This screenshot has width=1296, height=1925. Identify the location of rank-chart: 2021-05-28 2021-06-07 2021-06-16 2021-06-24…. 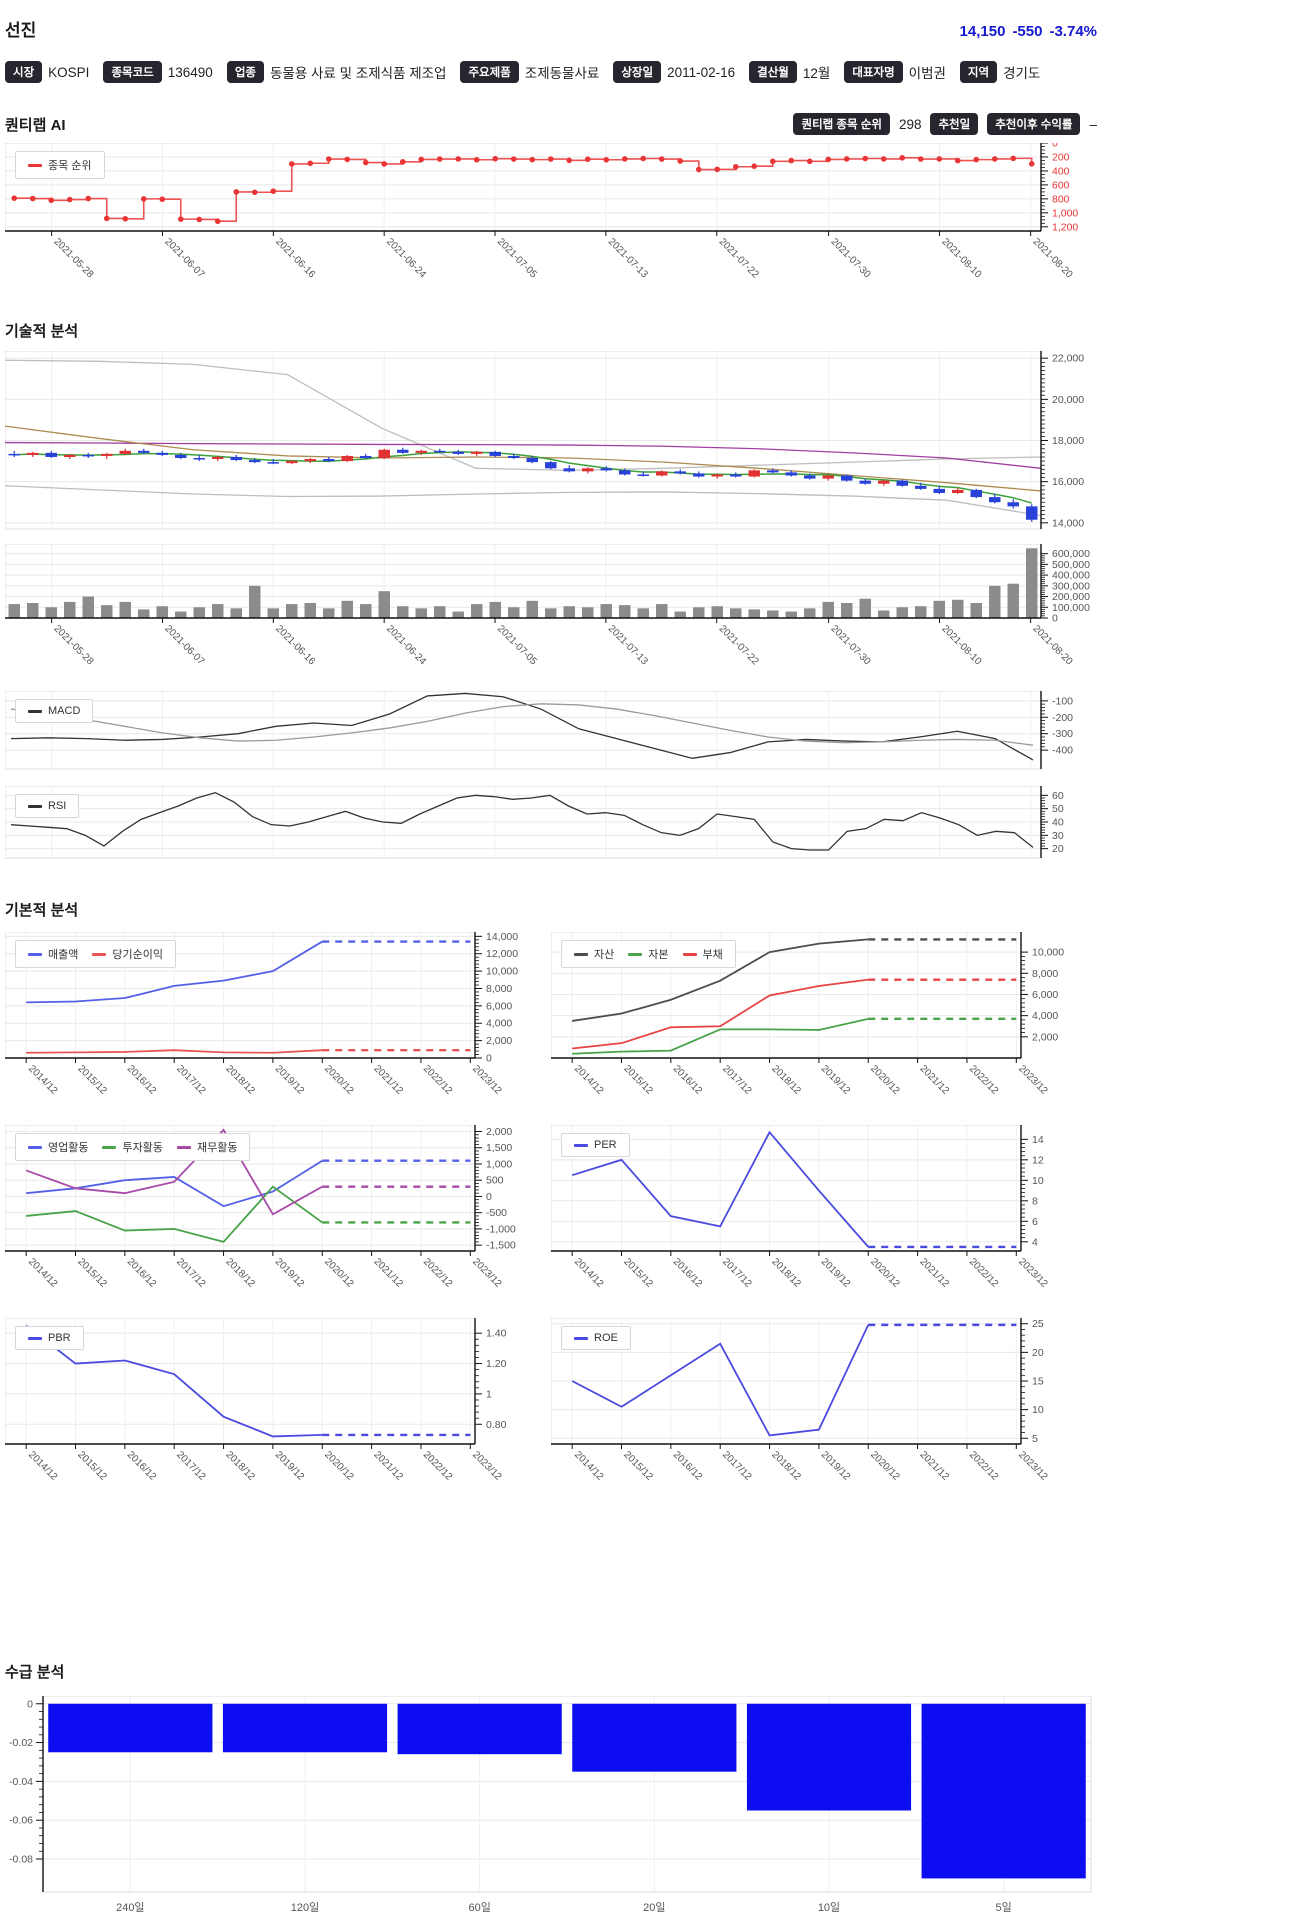
(550, 218).